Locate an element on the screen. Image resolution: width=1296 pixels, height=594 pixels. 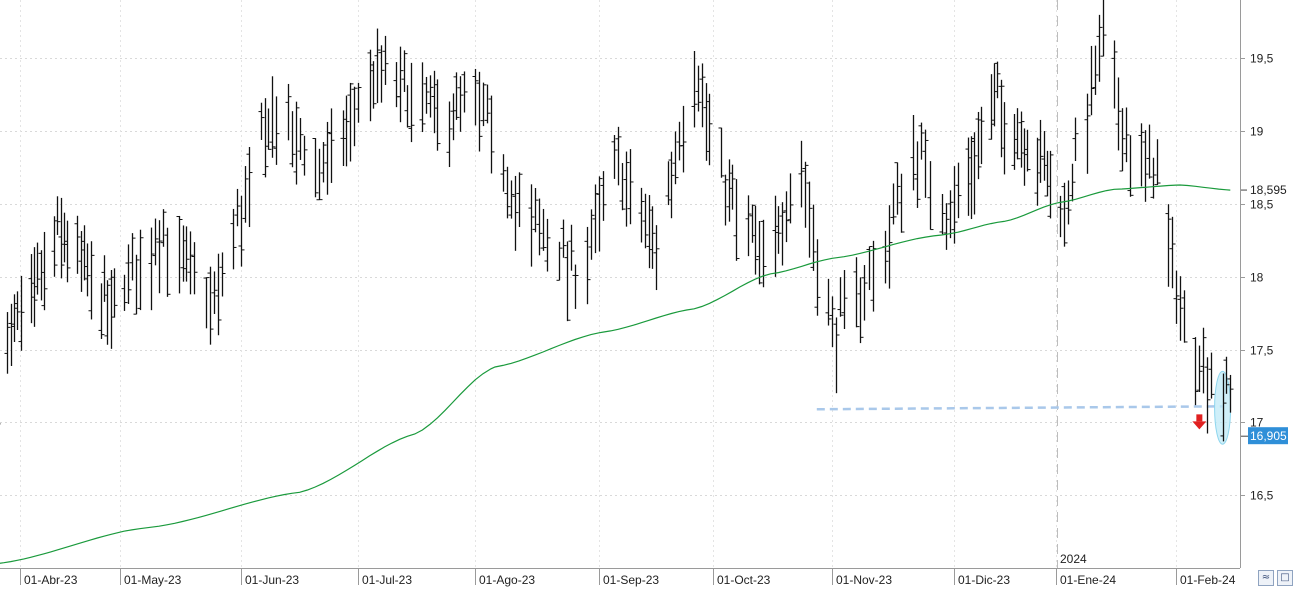
down-arrow-icon is located at coordinates (1199, 422).